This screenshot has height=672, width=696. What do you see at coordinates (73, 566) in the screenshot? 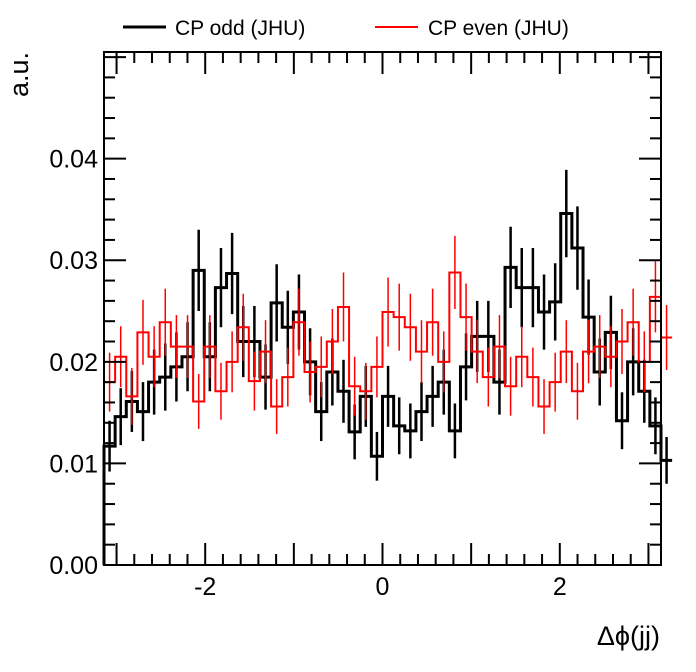
I see `y-tick-label: 0.00` at bounding box center [73, 566].